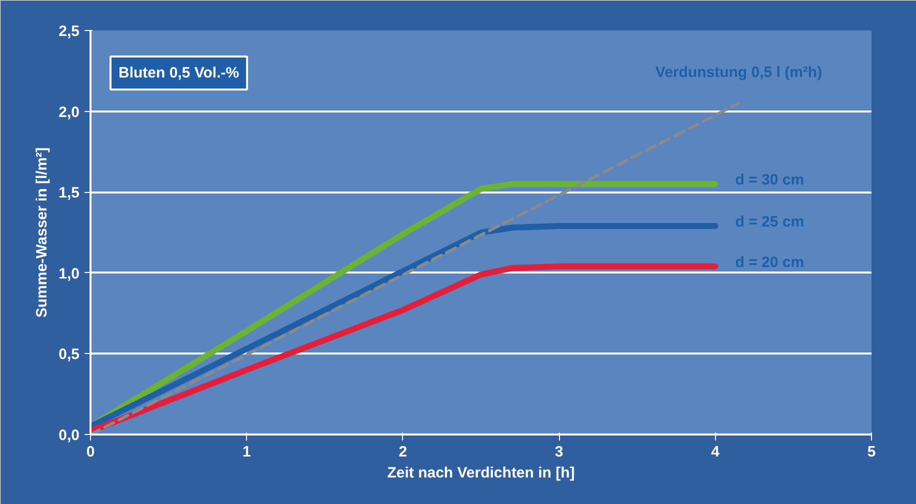 This screenshot has height=504, width=916. What do you see at coordinates (871, 452) in the screenshot?
I see `x-tick-label: 5` at bounding box center [871, 452].